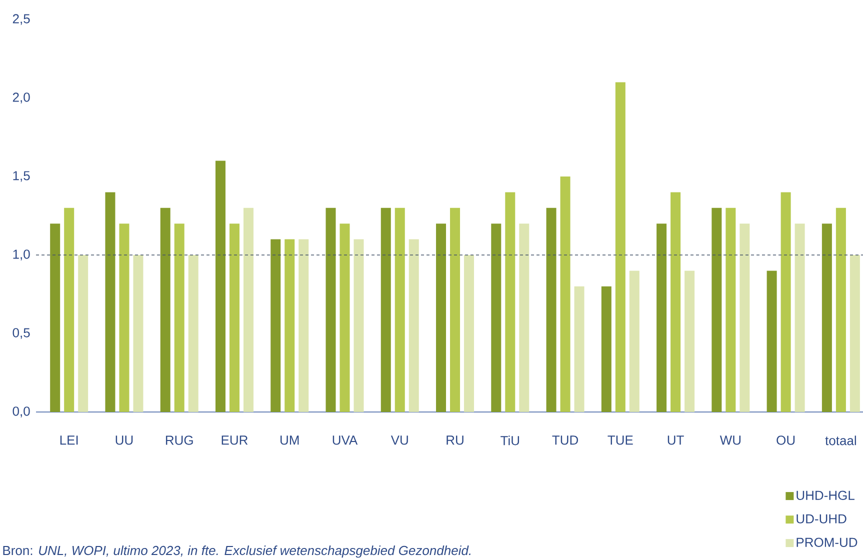  What do you see at coordinates (21, 176) in the screenshot?
I see `y-tick-label: 1,5` at bounding box center [21, 176].